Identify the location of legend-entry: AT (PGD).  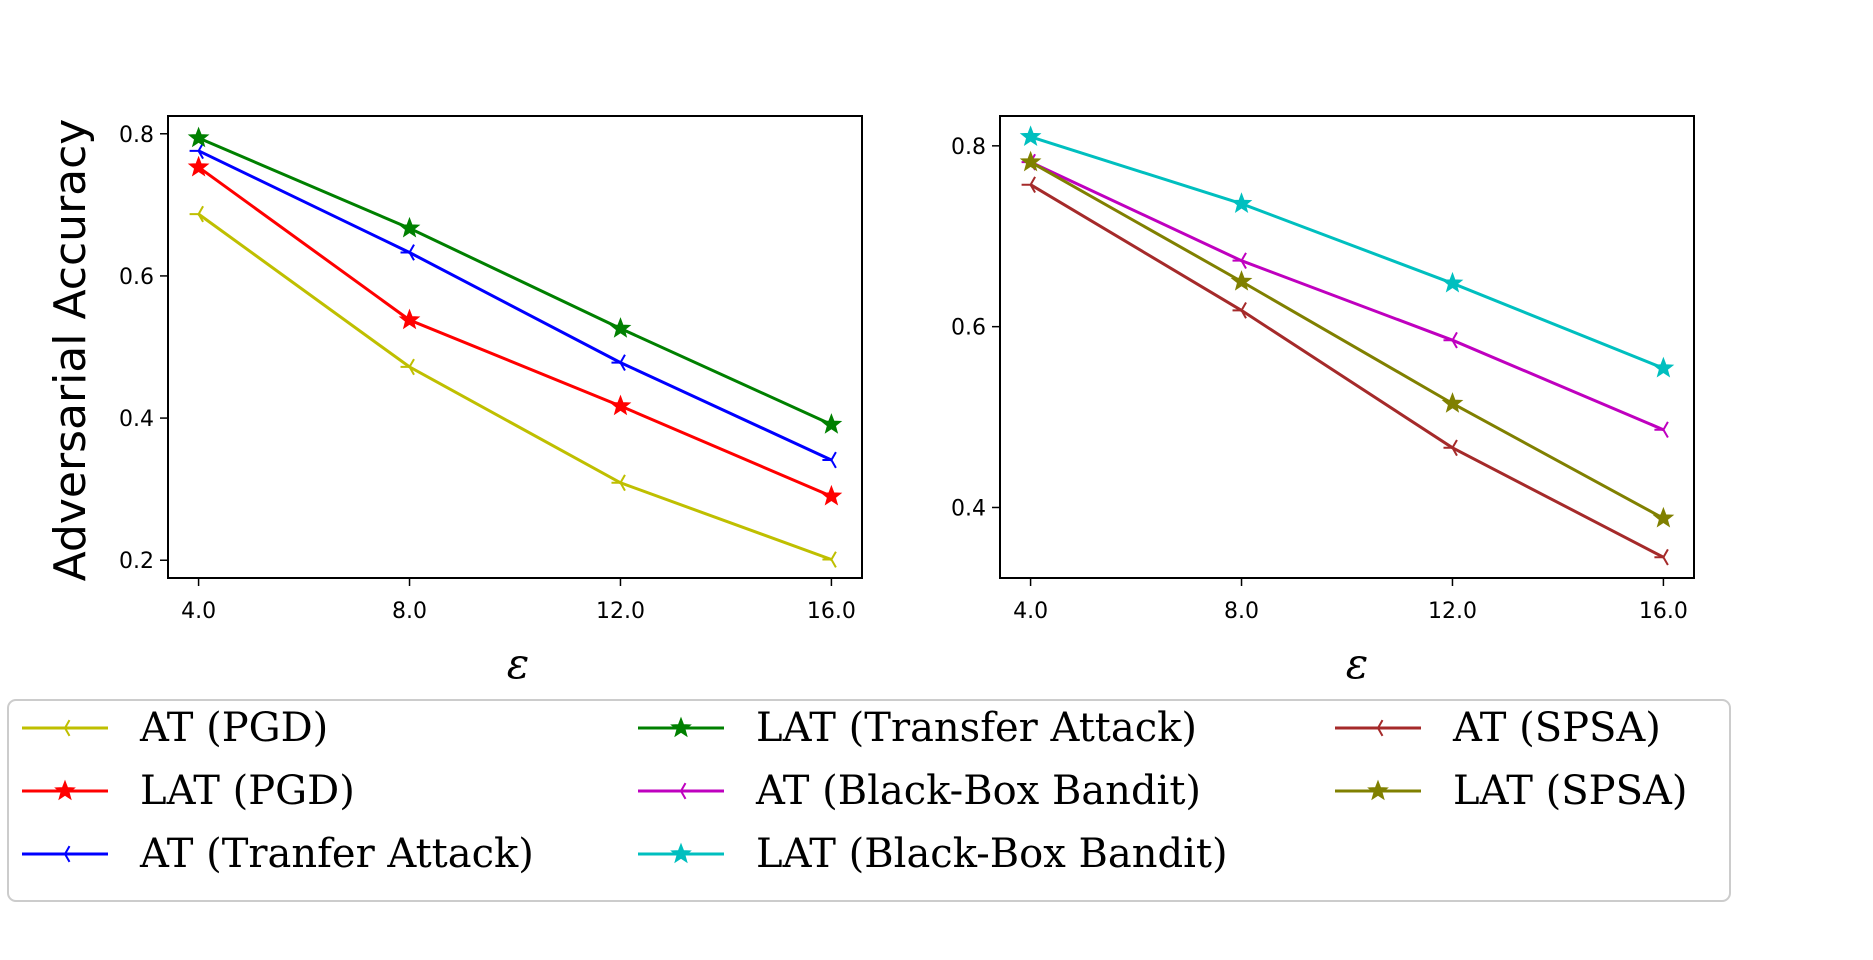
(175, 728).